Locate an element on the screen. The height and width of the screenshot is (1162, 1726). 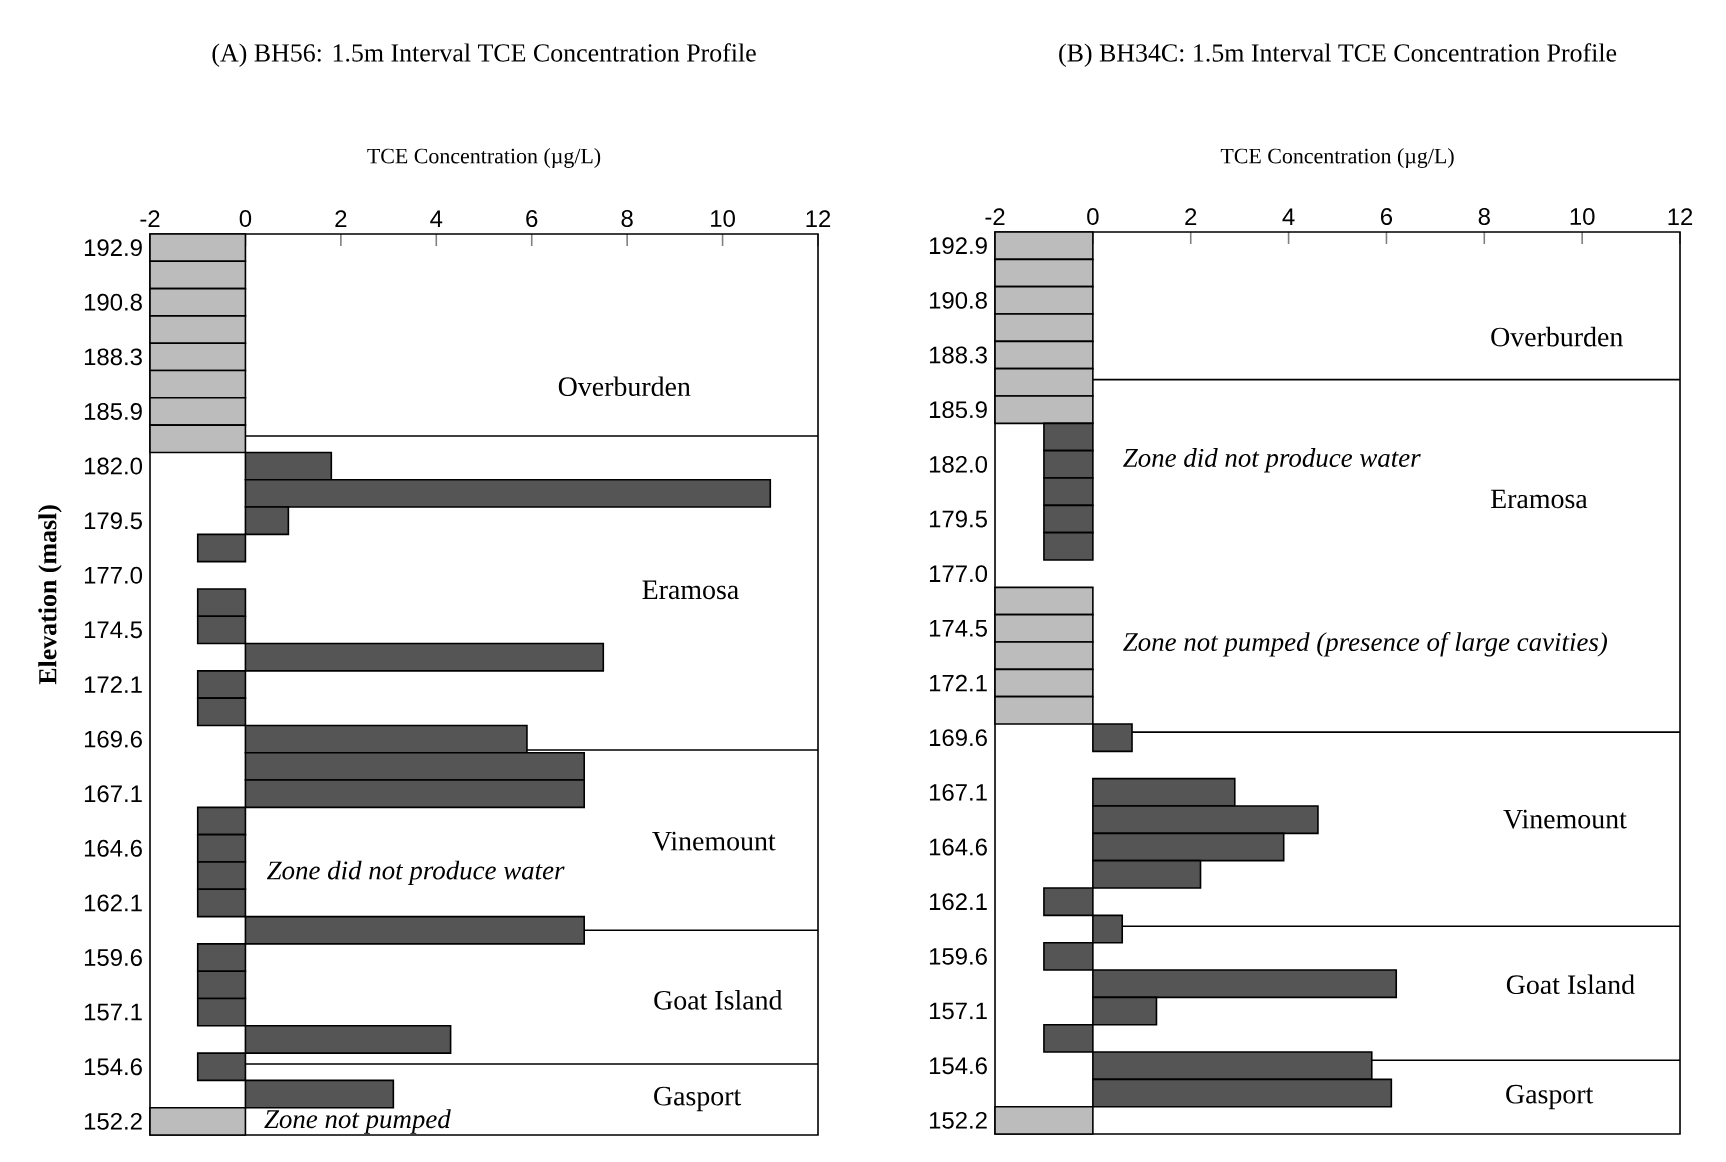
y-axis-title: Elevation (masl) is located at coordinates (50, 595).